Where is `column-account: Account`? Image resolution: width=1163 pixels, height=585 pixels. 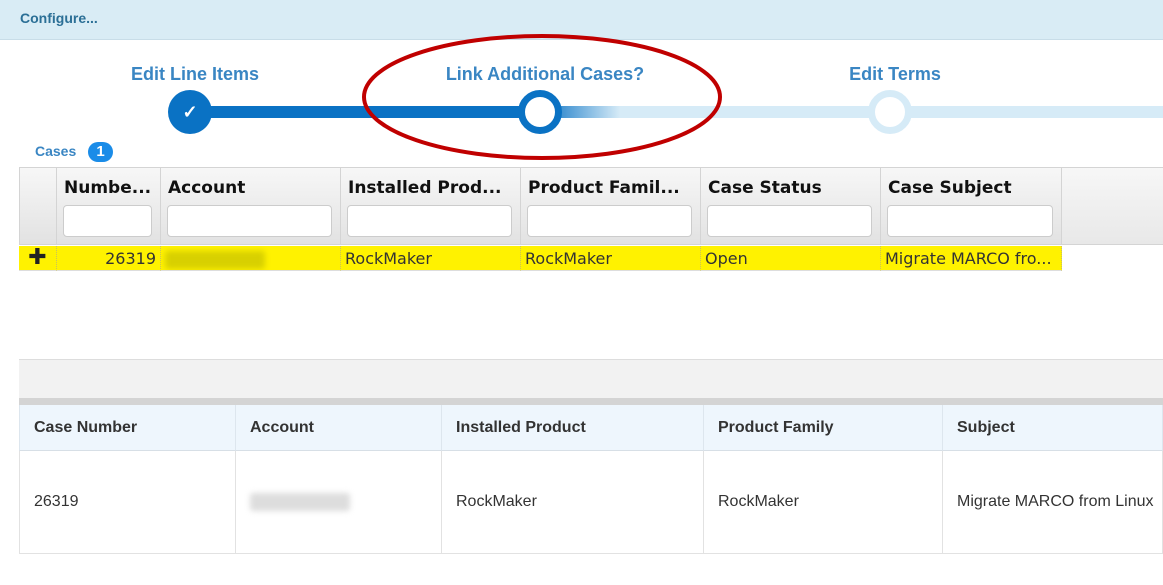 column-account: Account is located at coordinates (251, 206).